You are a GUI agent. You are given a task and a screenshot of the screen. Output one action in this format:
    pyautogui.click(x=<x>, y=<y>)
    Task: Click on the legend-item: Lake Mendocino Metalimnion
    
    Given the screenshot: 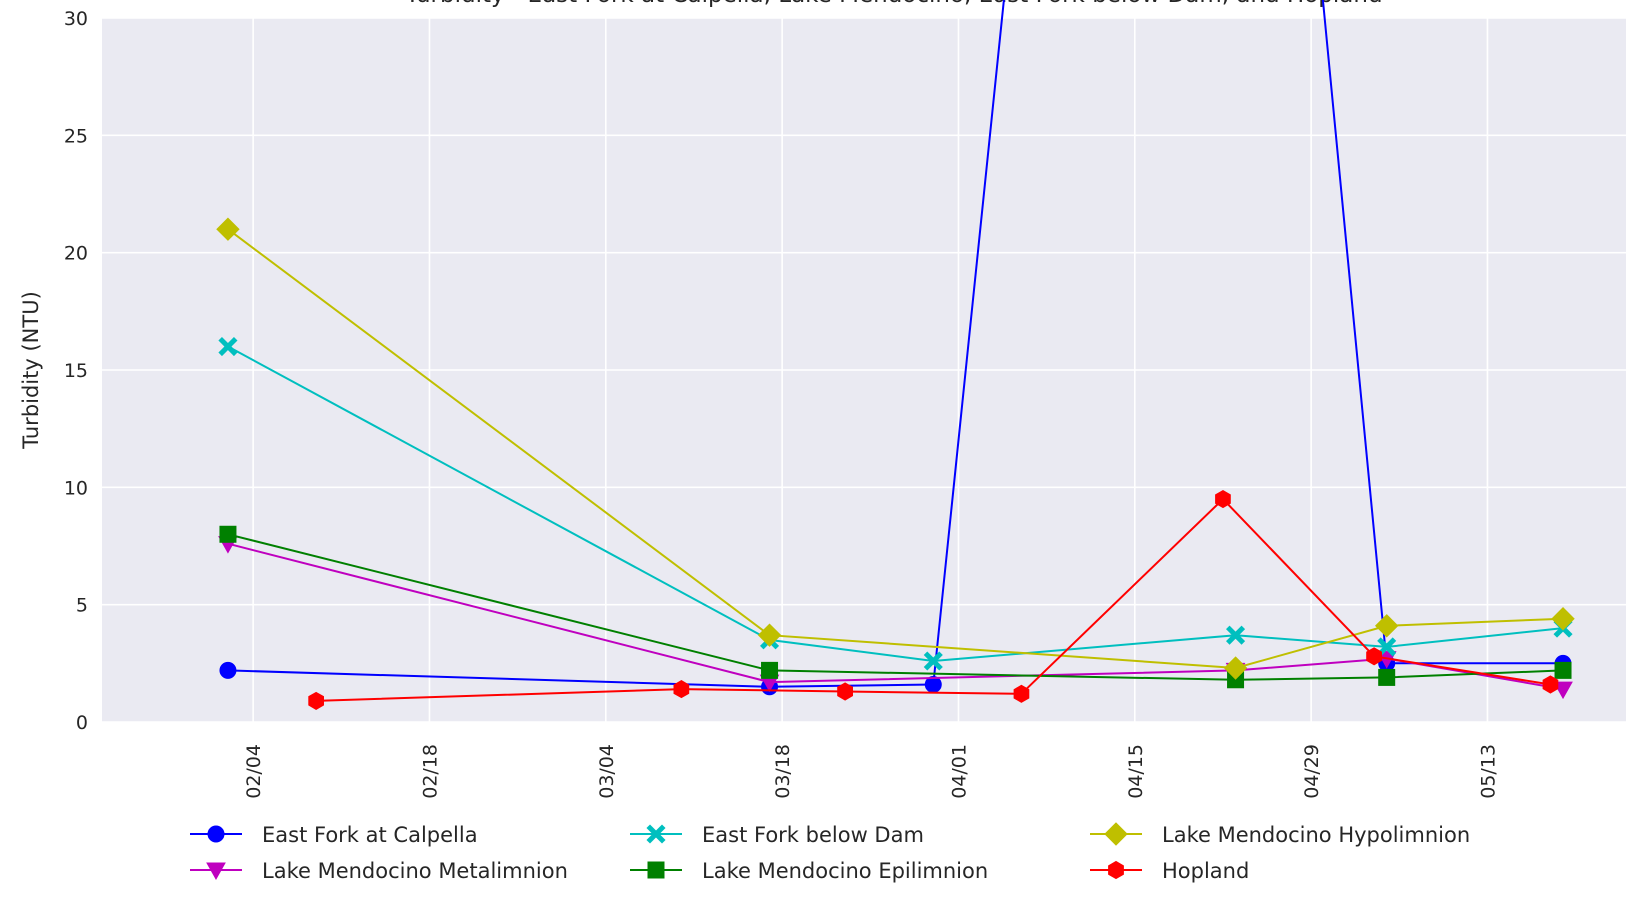 What is the action you would take?
    pyautogui.click(x=379, y=871)
    